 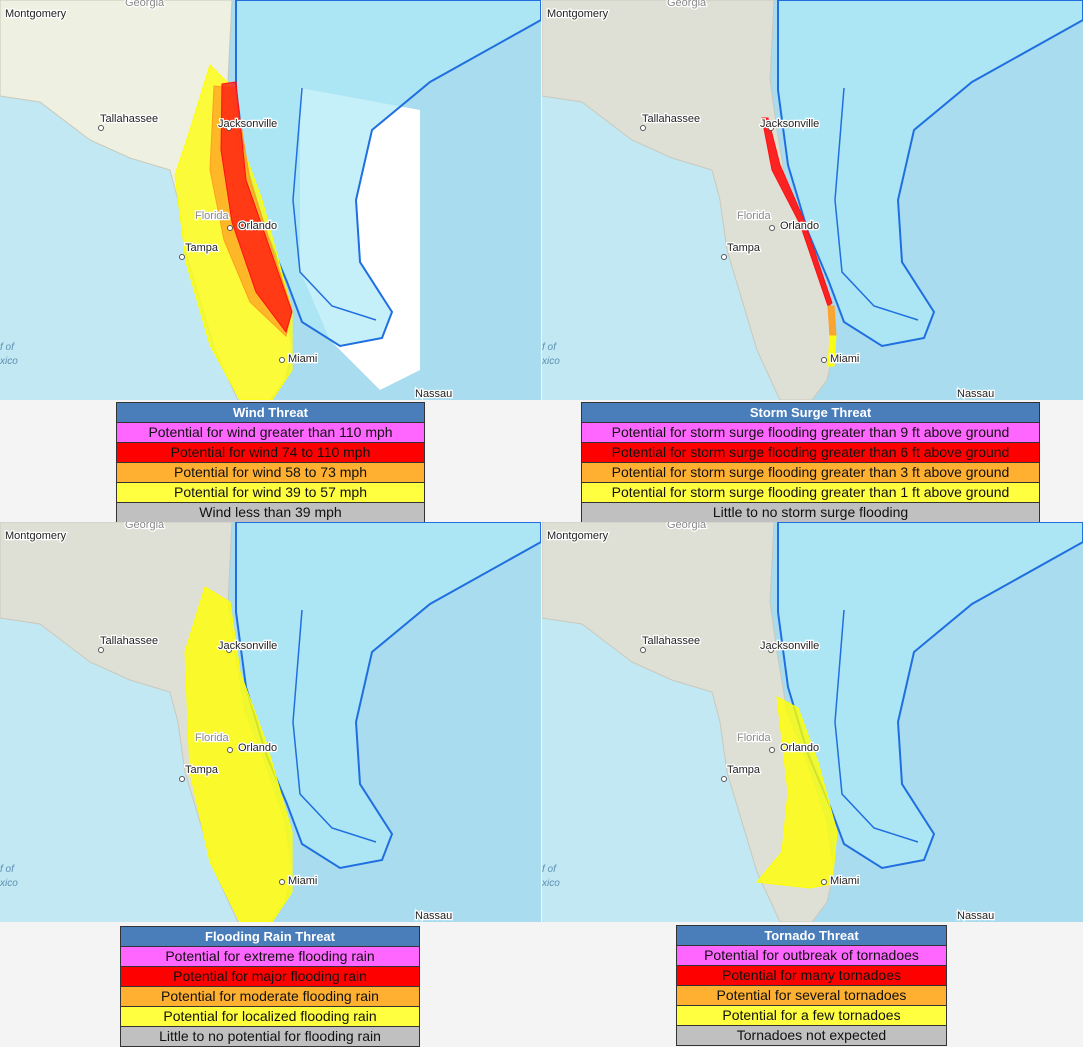 What do you see at coordinates (270, 473) in the screenshot?
I see `legend-item: Potential for wind 58 to 73 mph` at bounding box center [270, 473].